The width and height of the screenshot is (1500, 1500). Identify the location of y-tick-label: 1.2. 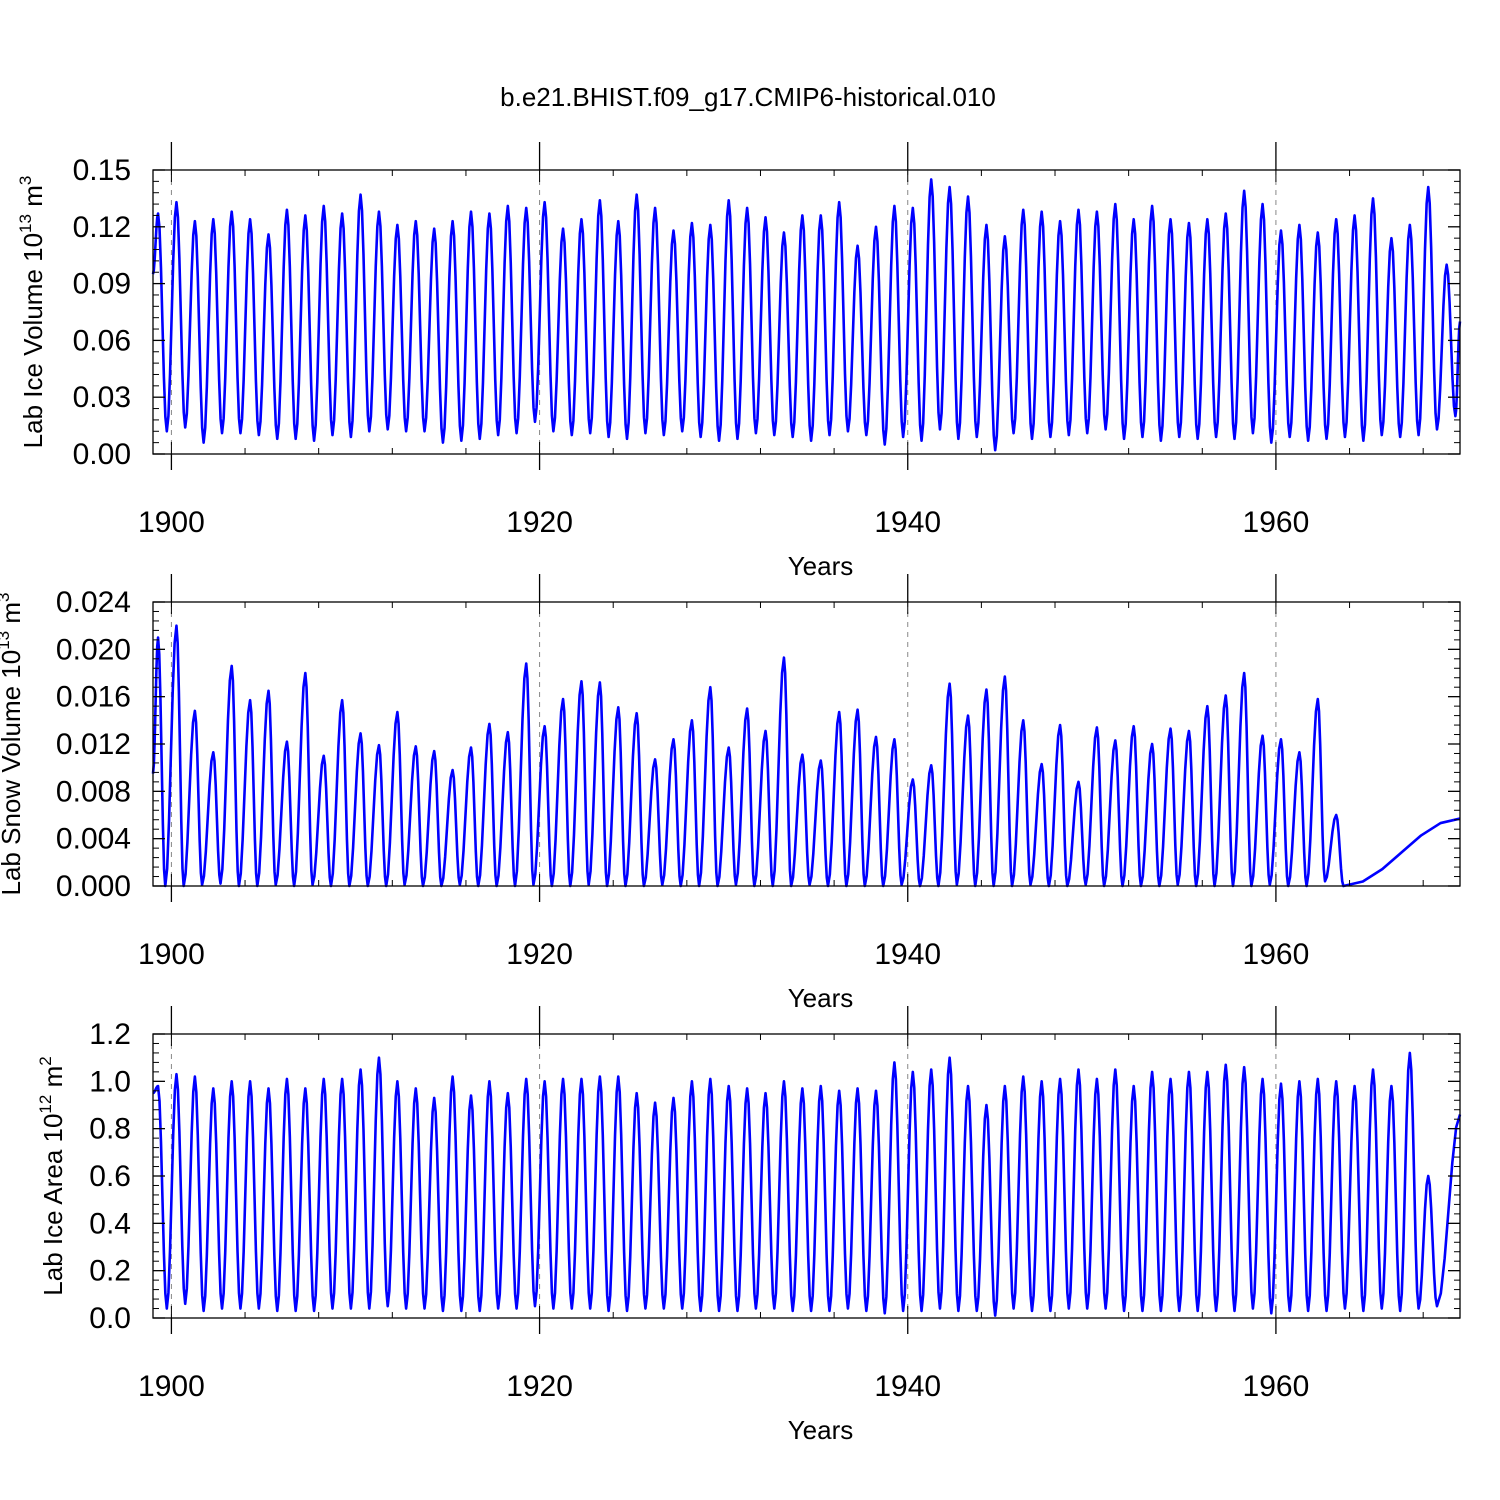
(110, 1034).